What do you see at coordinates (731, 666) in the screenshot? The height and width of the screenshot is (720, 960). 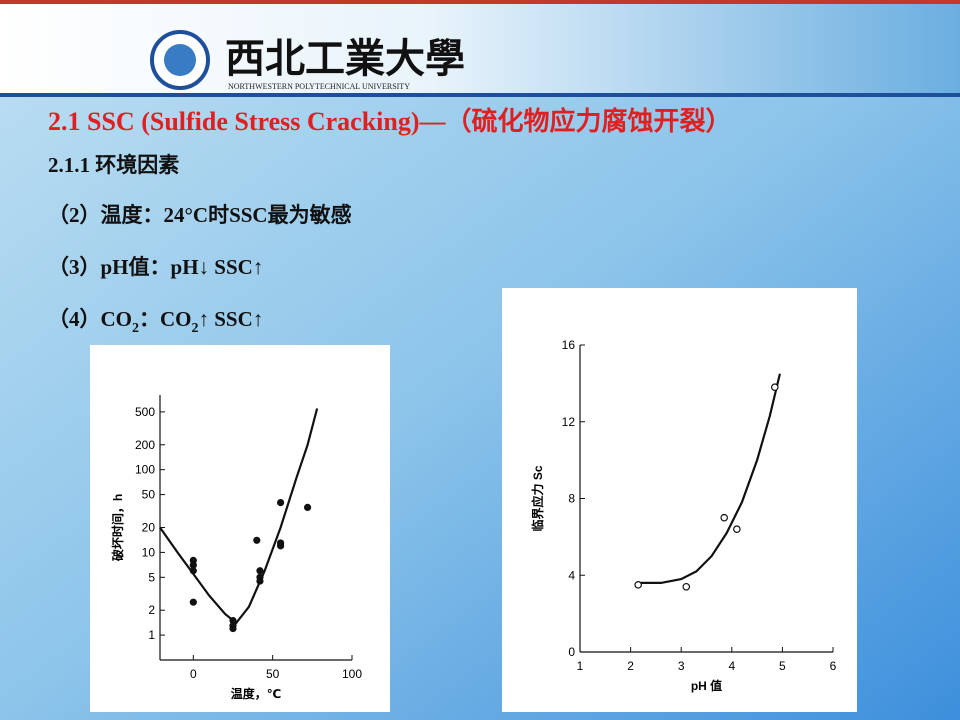 I see `x-tick-label: 4` at bounding box center [731, 666].